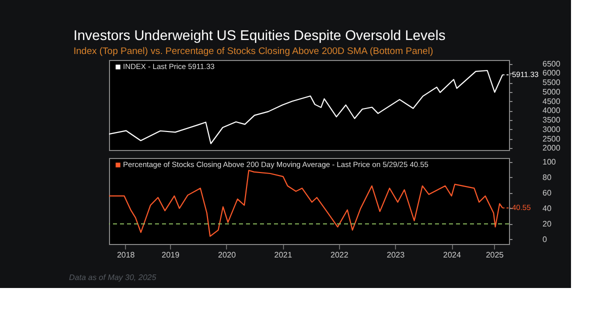 This screenshot has width=600, height=322. I want to click on x-tick-label: 2024, so click(452, 255).